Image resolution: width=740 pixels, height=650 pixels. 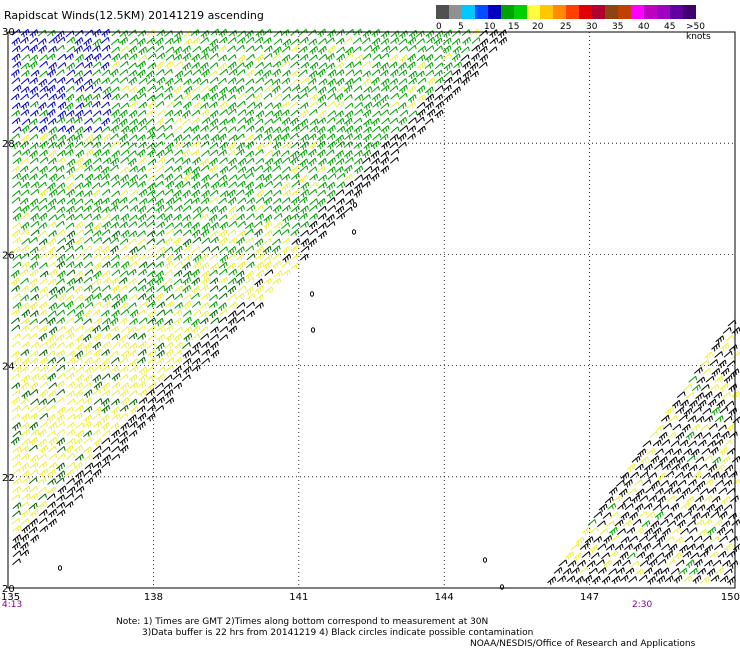 I want to click on island, so click(x=312, y=294).